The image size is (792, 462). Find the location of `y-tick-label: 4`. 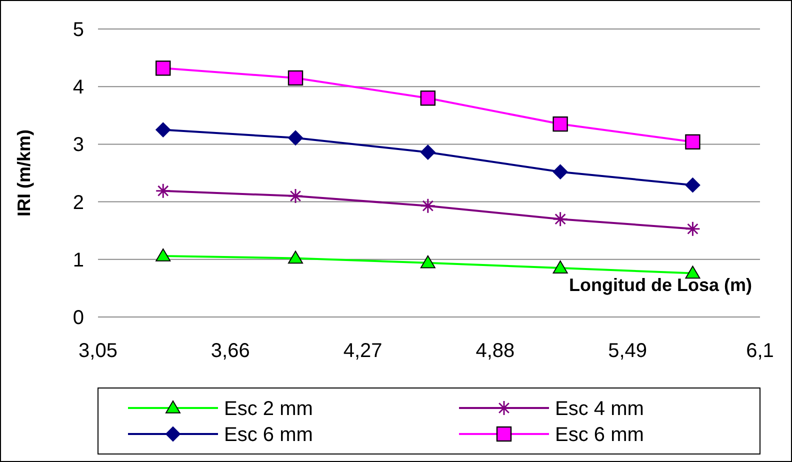

y-tick-label: 4 is located at coordinates (78, 87).